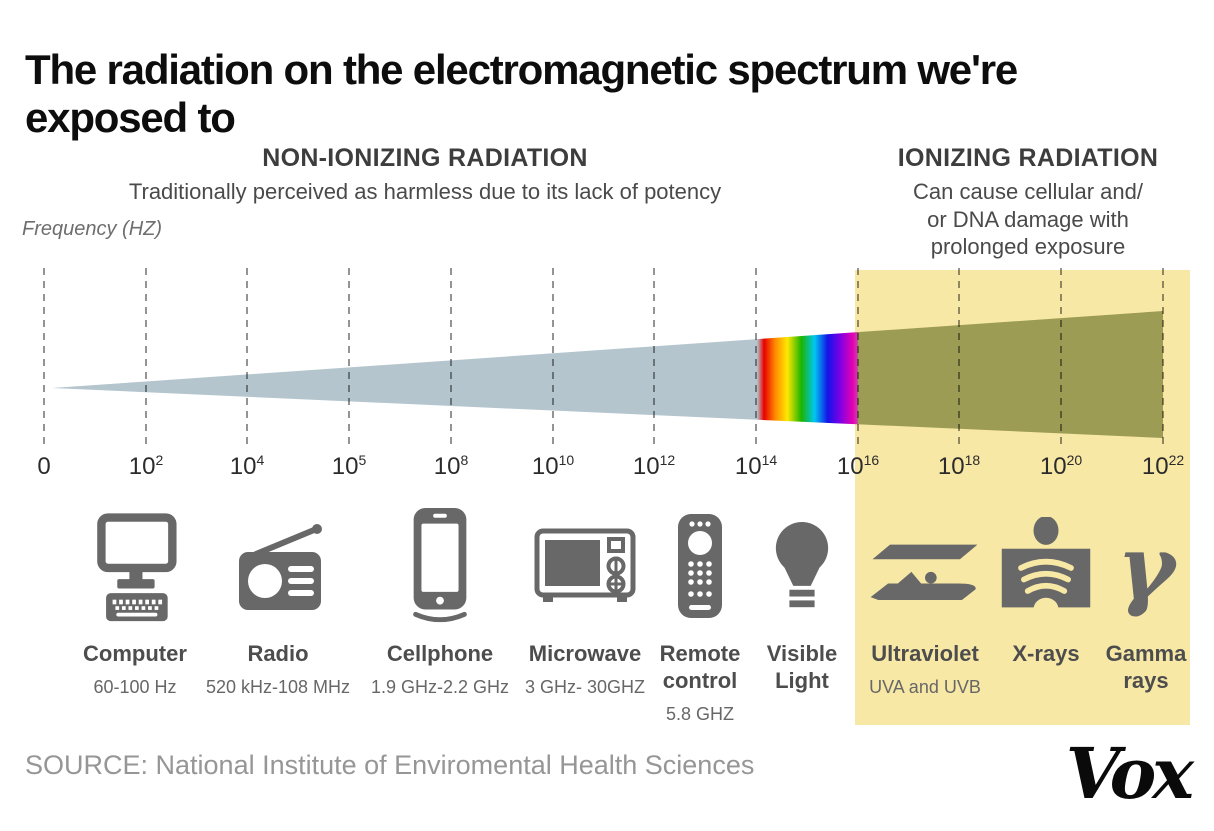 This screenshot has width=1214, height=831. What do you see at coordinates (146, 466) in the screenshot?
I see `axis-tick: 10²` at bounding box center [146, 466].